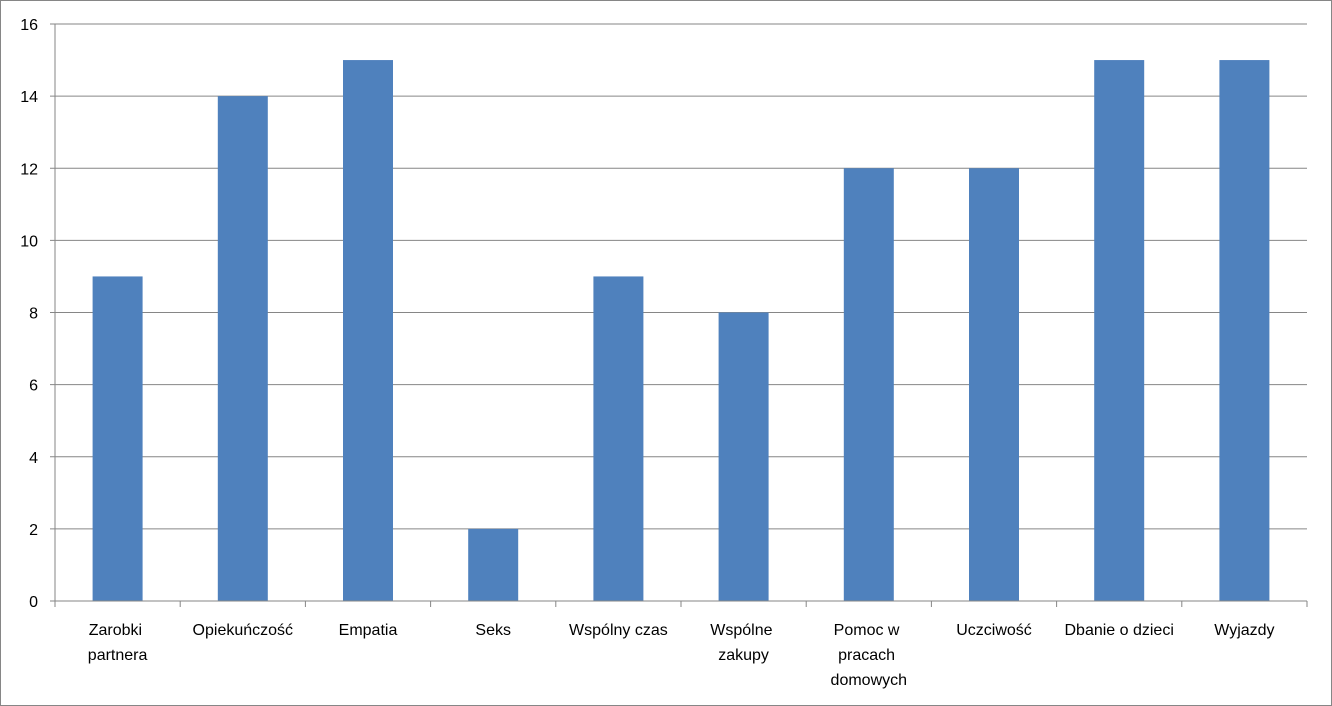 The image size is (1332, 706). Describe the element at coordinates (743, 643) in the screenshot. I see `x-tick-label: Wspólne zakupy` at that location.